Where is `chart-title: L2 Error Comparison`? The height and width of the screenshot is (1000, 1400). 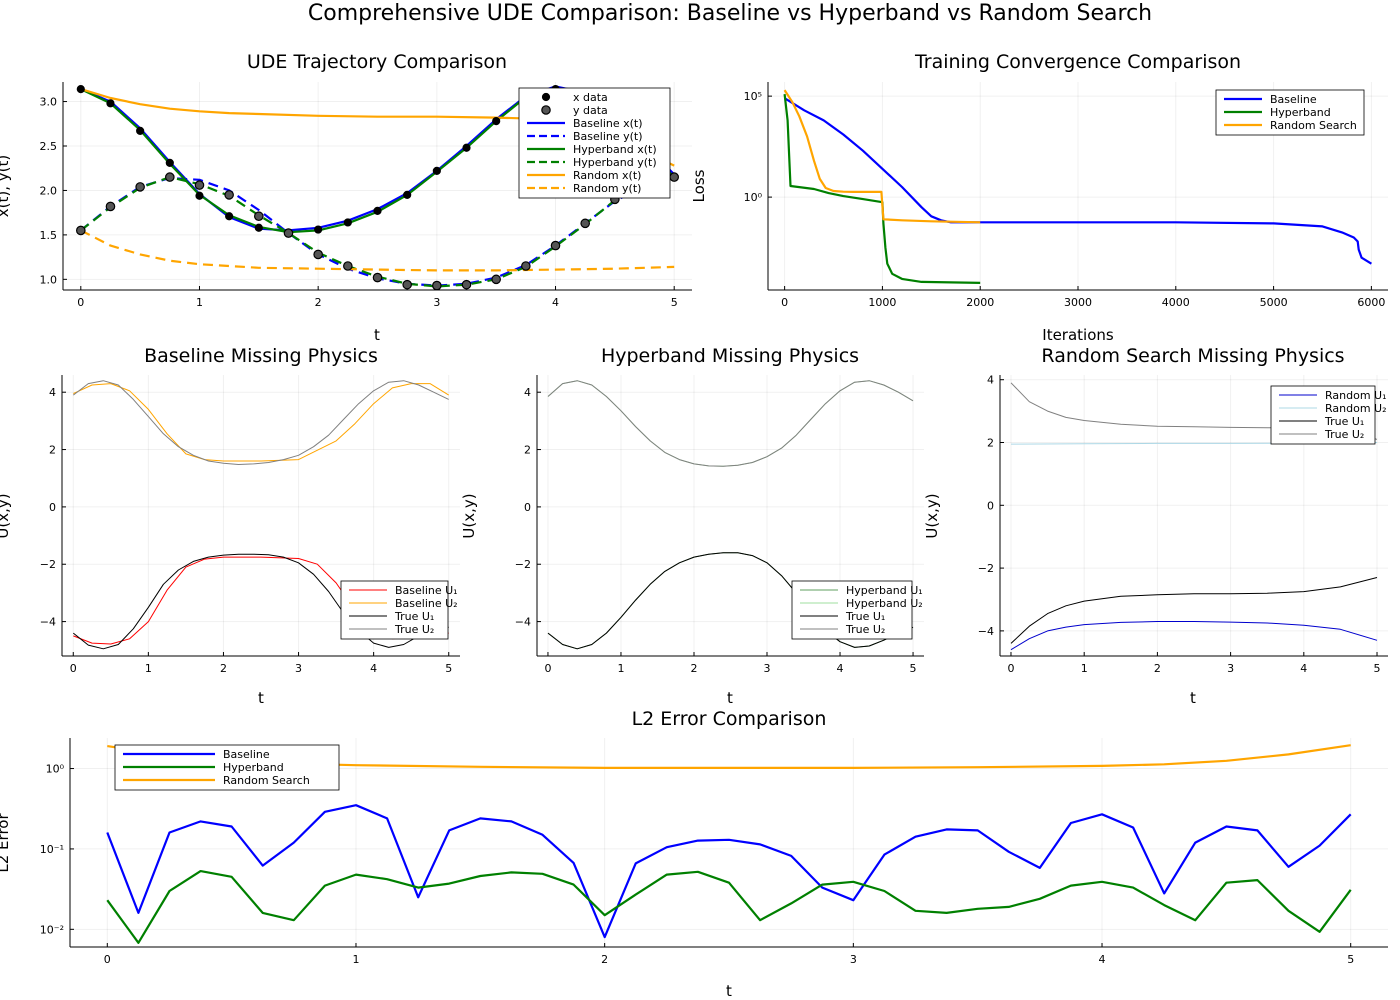 chart-title: L2 Error Comparison is located at coordinates (729, 719).